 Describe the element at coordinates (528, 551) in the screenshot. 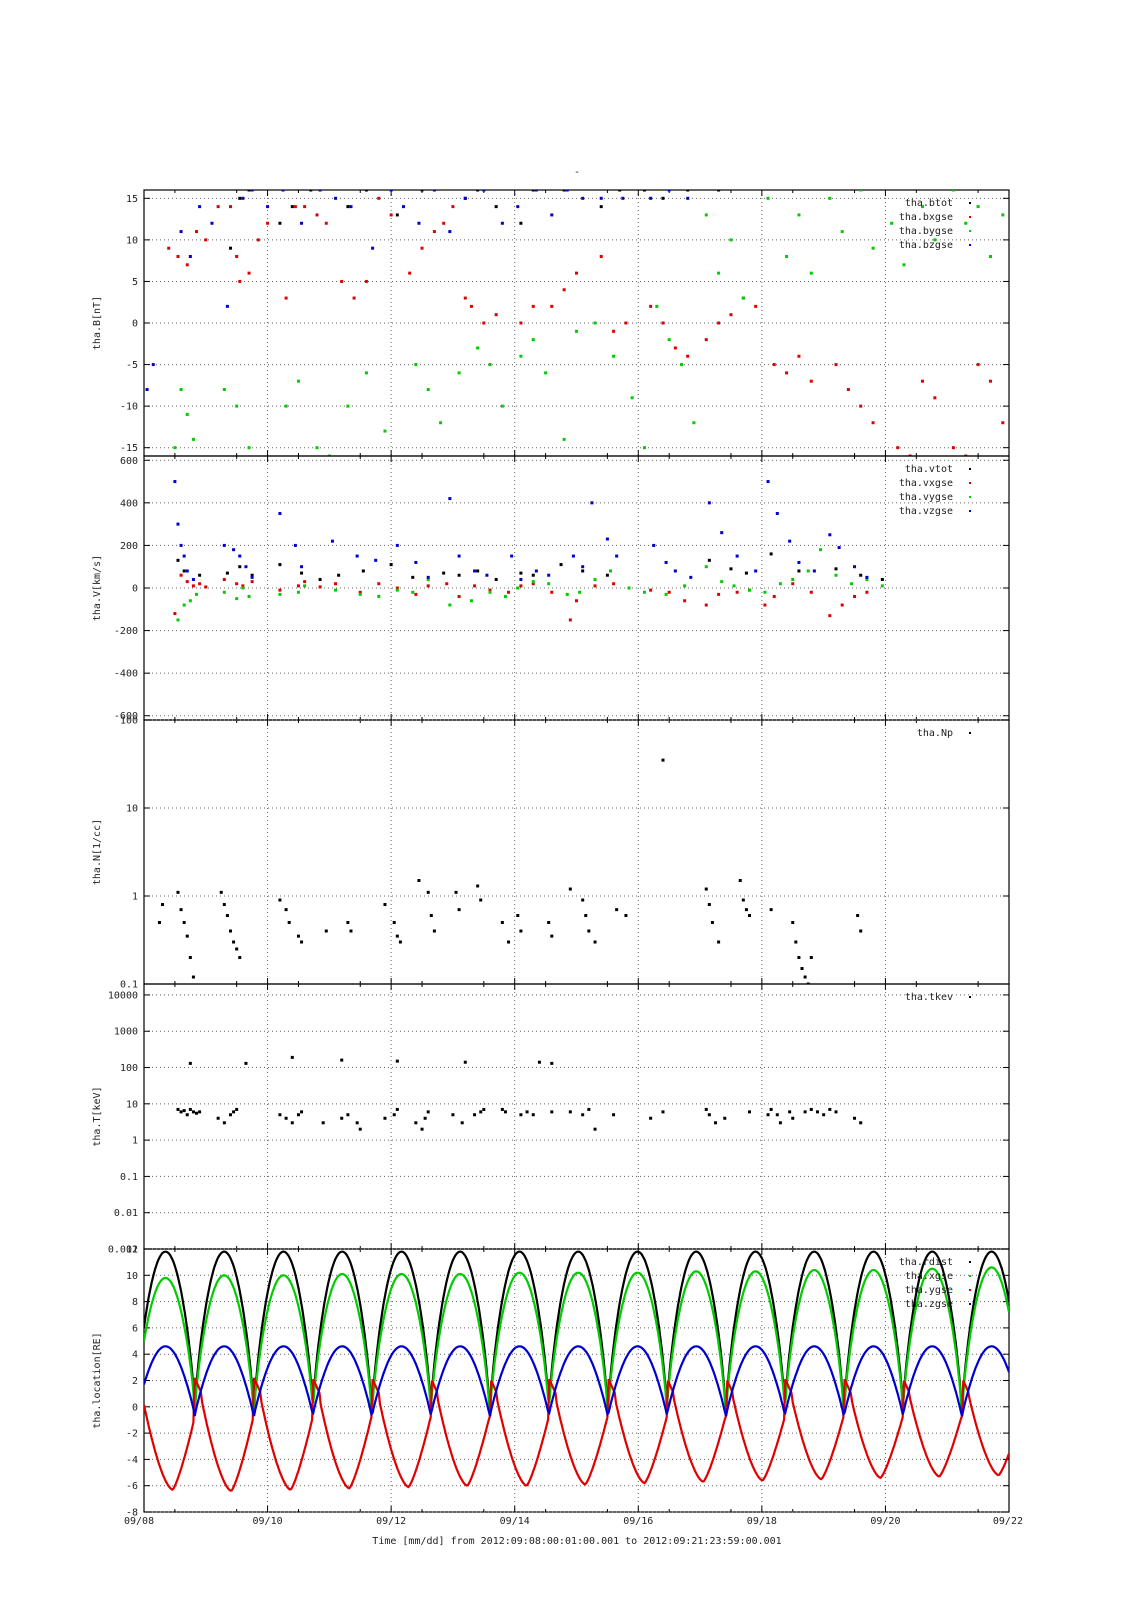

I see `plot-area` at that location.